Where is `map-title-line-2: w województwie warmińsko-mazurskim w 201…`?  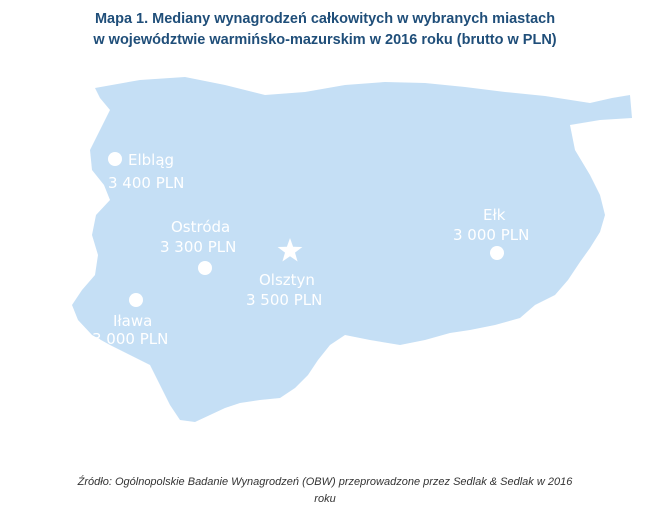 map-title-line-2: w województwie warmińsko-mazurskim w 201… is located at coordinates (325, 40).